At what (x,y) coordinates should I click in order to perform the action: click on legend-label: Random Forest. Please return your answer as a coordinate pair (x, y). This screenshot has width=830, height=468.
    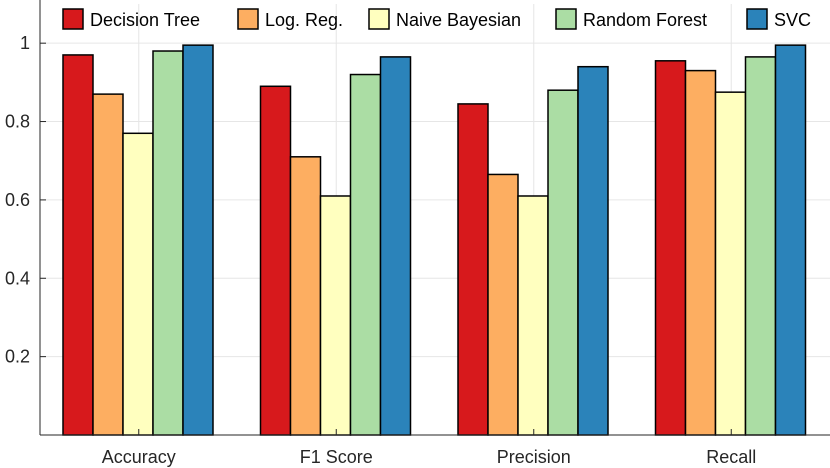
    Looking at the image, I should click on (645, 20).